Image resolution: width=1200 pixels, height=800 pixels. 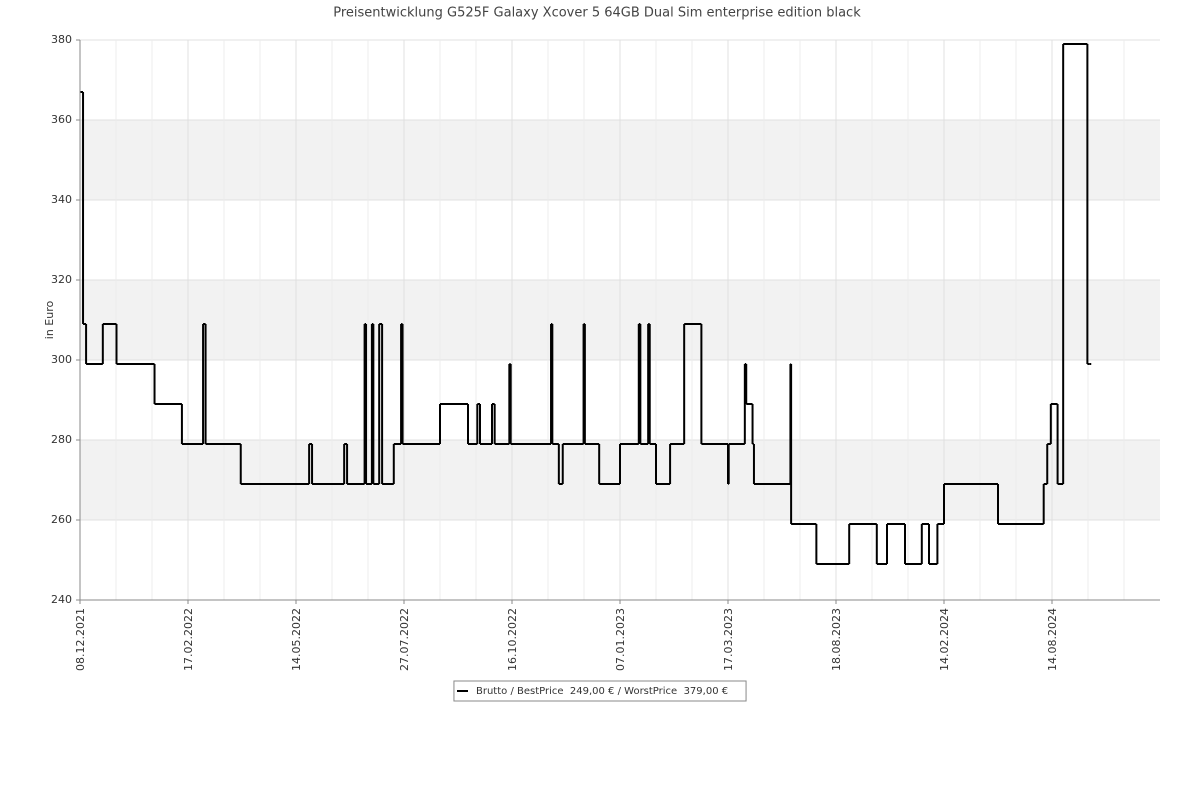 I want to click on x-tick-label: 14.08.2024, so click(x=1052, y=639).